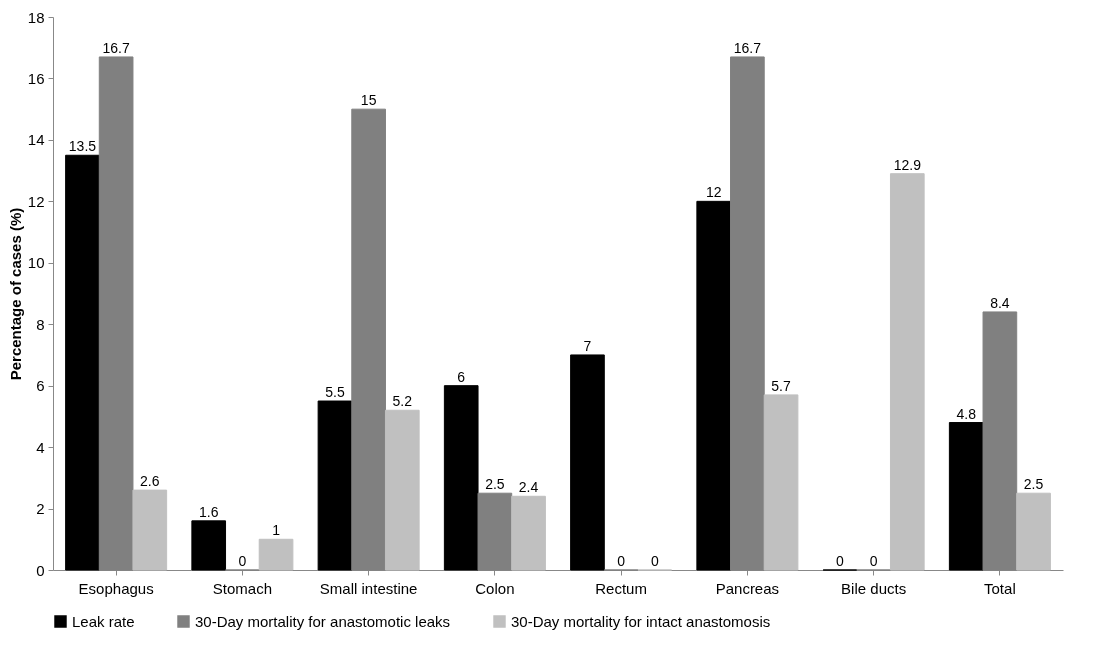  Describe the element at coordinates (1000, 588) in the screenshot. I see `x-tick-label: Total` at that location.